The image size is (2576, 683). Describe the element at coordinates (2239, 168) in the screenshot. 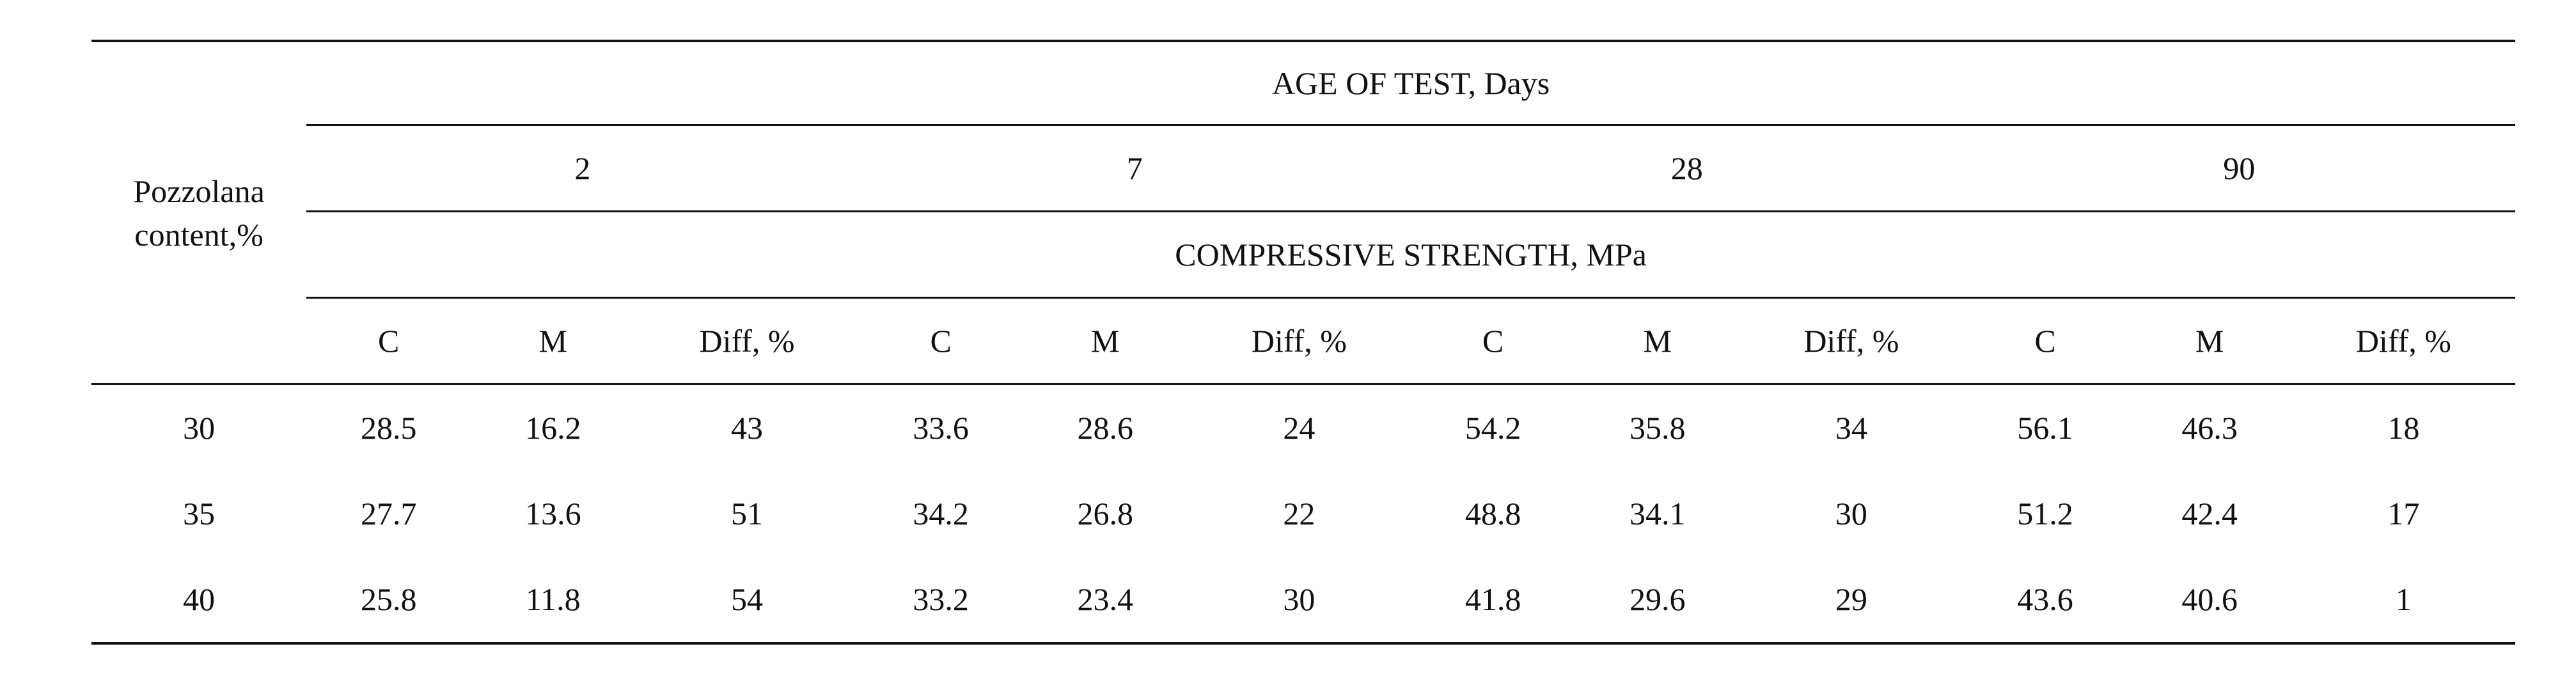

I see `age-header-90: 90` at that location.